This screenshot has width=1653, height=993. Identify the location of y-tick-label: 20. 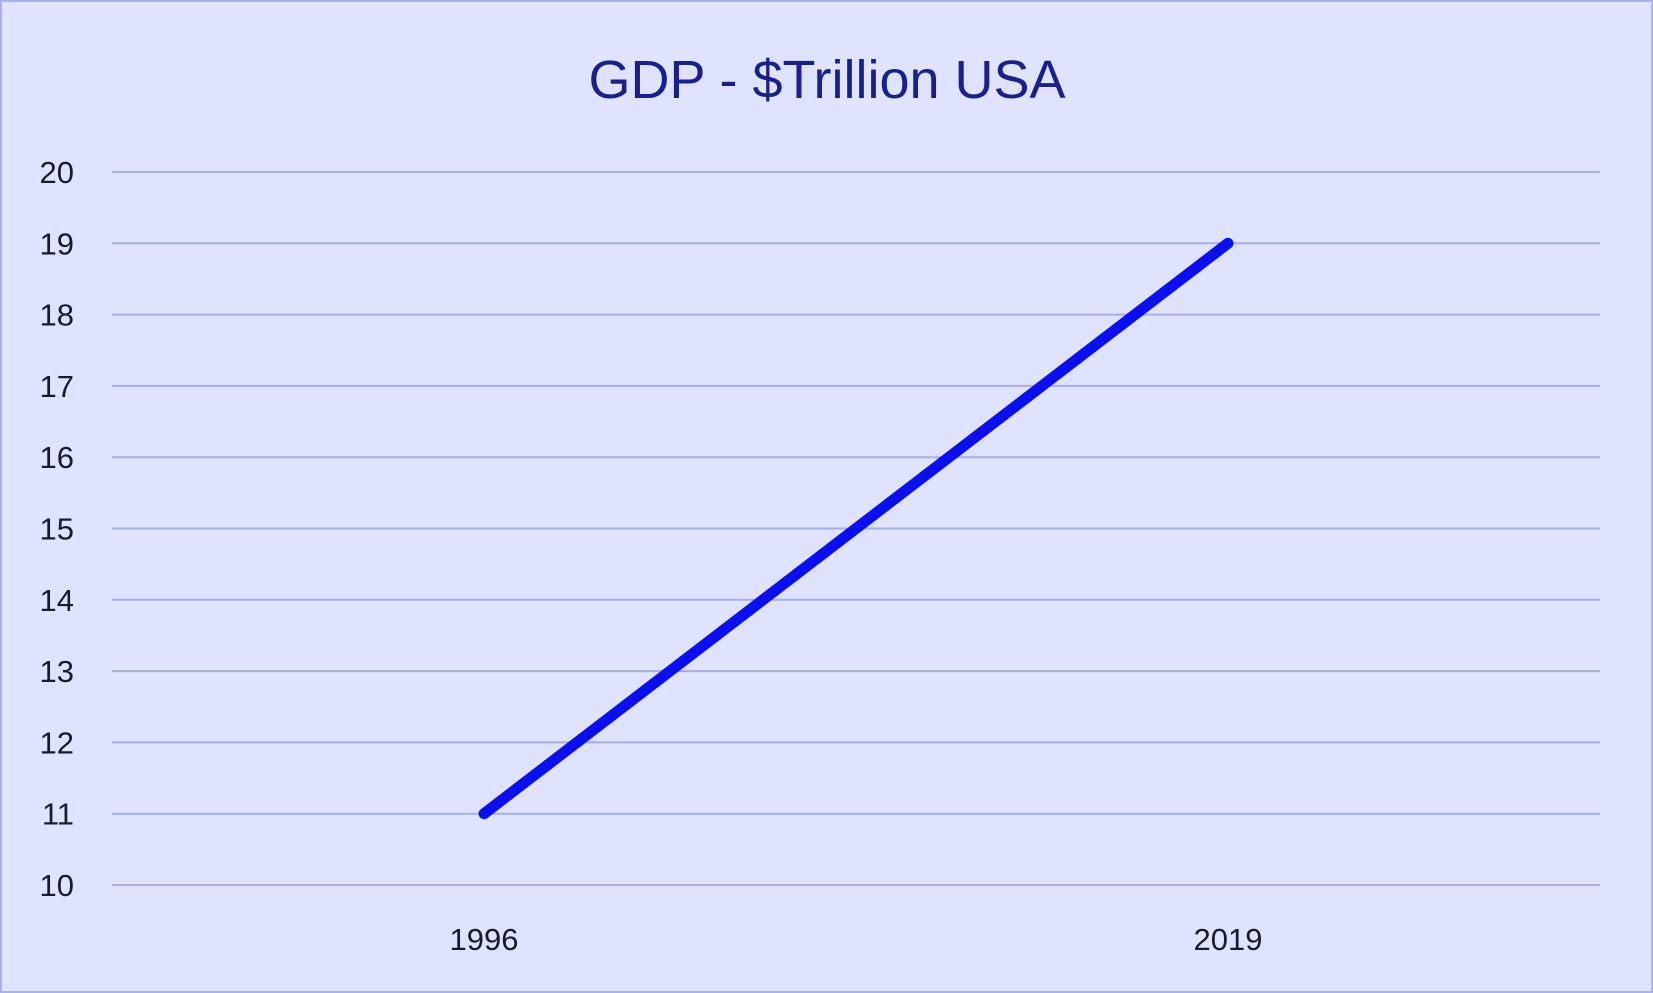
(57, 172).